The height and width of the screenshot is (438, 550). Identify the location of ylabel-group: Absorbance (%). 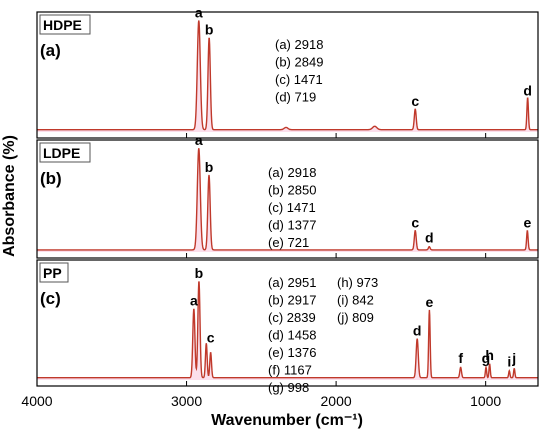
(9, 196).